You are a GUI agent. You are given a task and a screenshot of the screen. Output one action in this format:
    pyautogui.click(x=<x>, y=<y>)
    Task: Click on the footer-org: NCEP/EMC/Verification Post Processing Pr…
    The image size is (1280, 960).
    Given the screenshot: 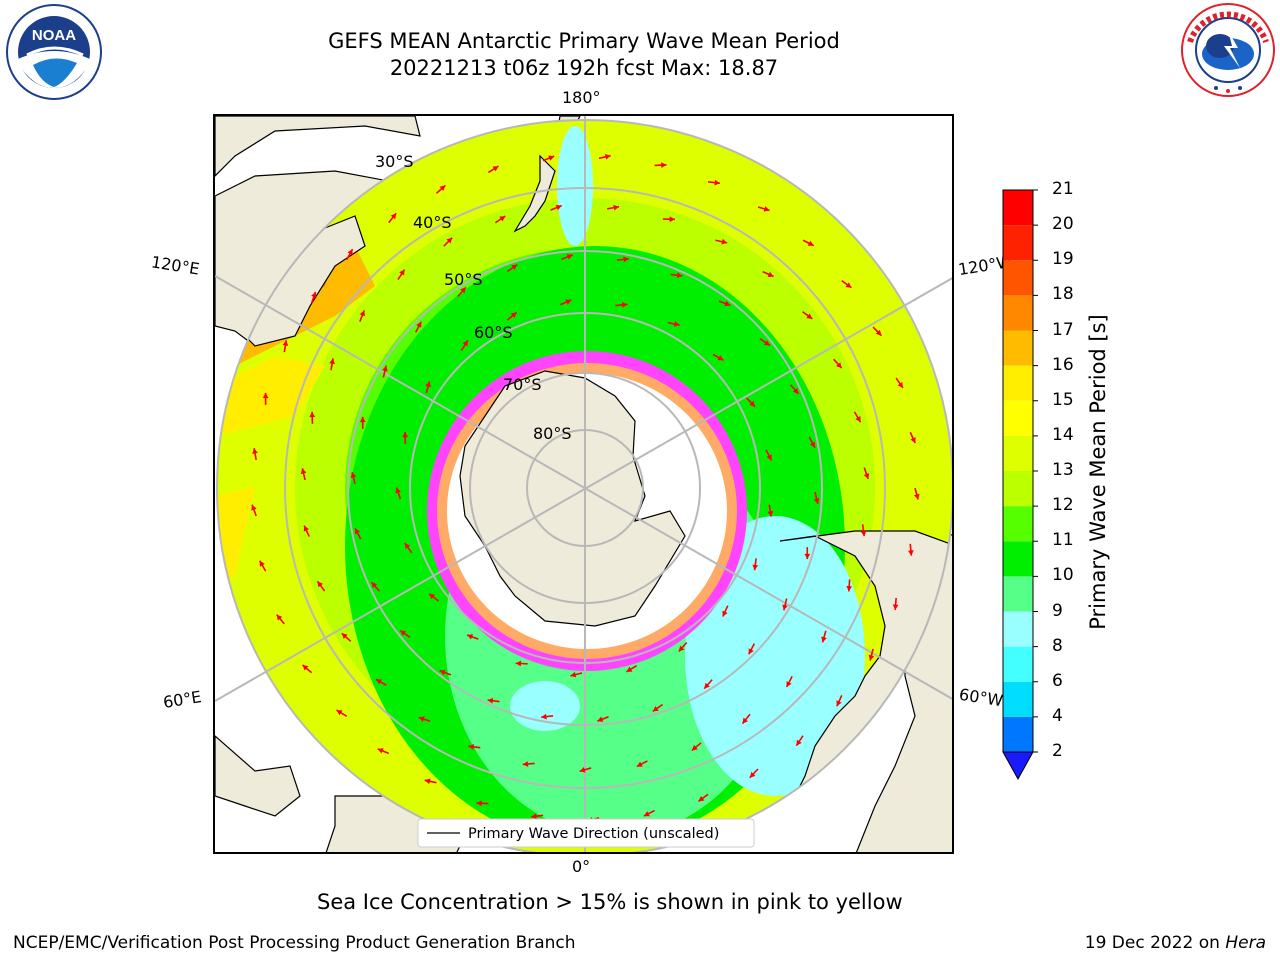 What is the action you would take?
    pyautogui.click(x=294, y=943)
    